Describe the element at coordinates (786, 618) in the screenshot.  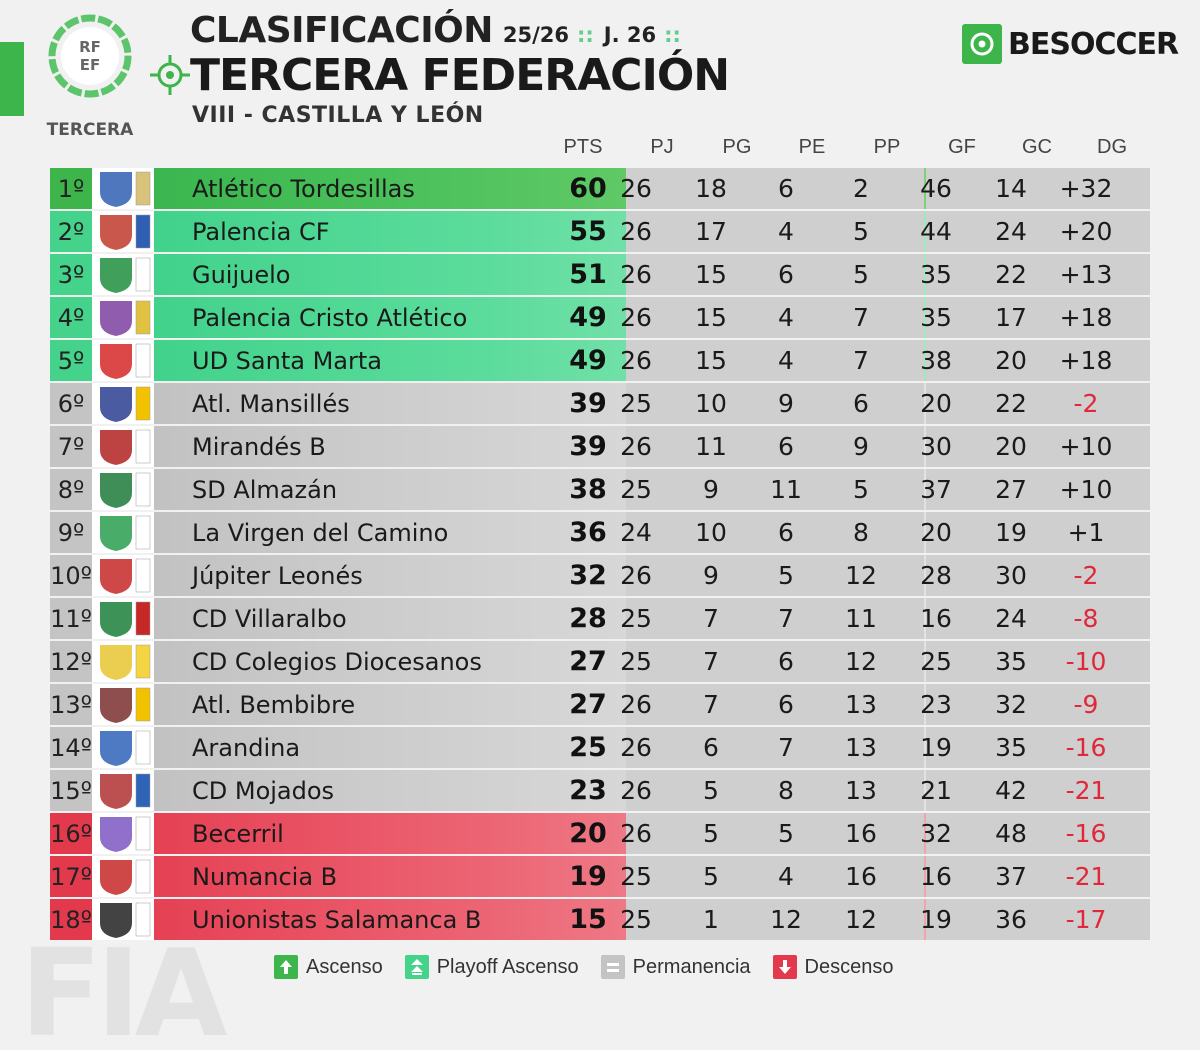
I see `pe-cell: 7` at that location.